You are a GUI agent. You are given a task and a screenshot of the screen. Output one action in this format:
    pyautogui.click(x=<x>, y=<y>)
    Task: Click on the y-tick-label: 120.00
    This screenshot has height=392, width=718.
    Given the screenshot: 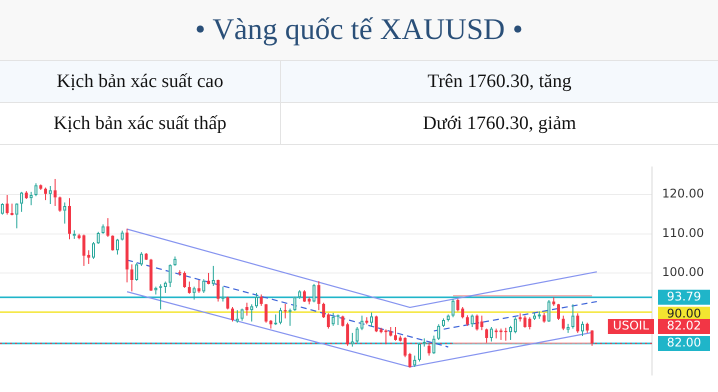 What is the action you would take?
    pyautogui.click(x=683, y=193)
    